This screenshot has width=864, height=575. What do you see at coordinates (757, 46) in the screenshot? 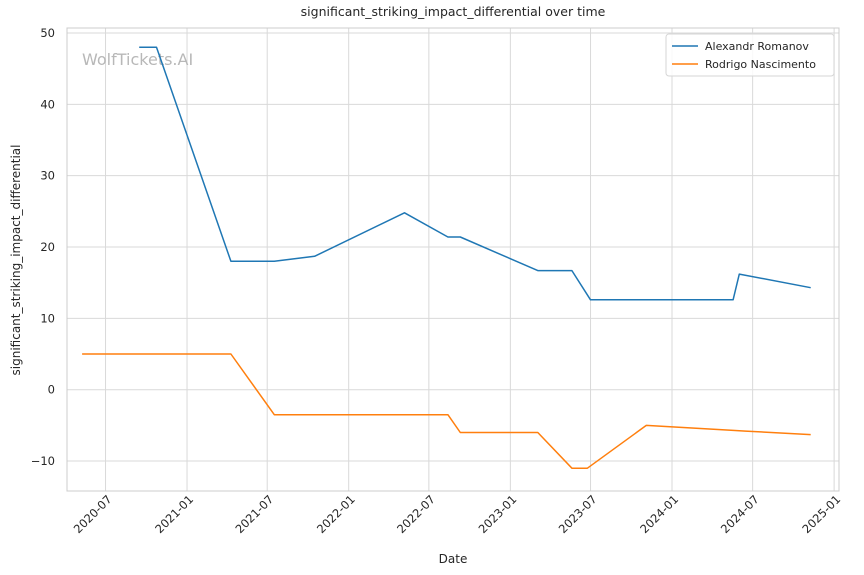
I see `legend-label: Alexandr Romanov` at bounding box center [757, 46].